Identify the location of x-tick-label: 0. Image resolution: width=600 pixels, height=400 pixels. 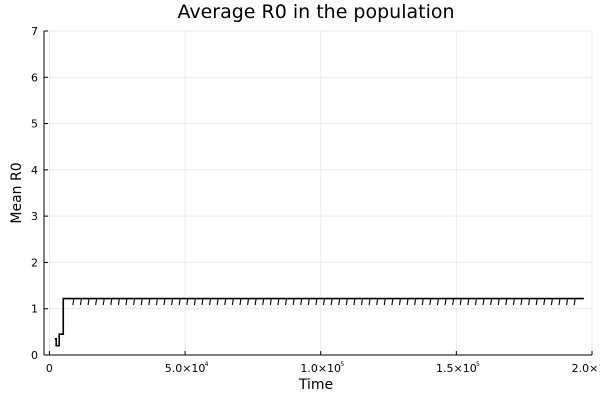
(49, 368).